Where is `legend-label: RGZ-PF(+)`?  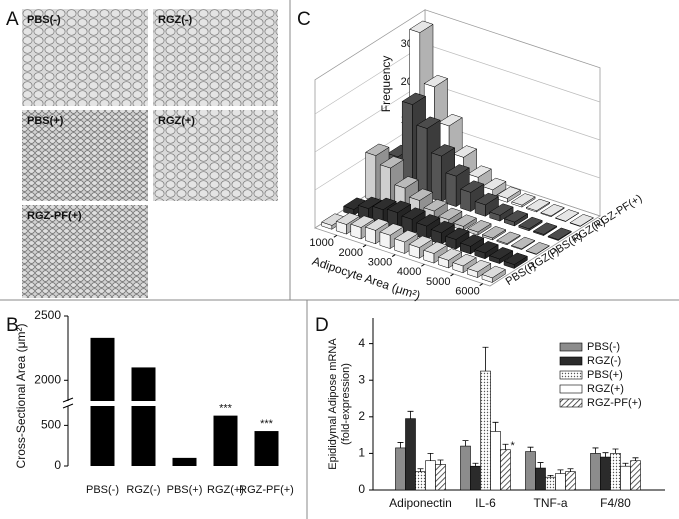 legend-label: RGZ-PF(+) is located at coordinates (614, 403).